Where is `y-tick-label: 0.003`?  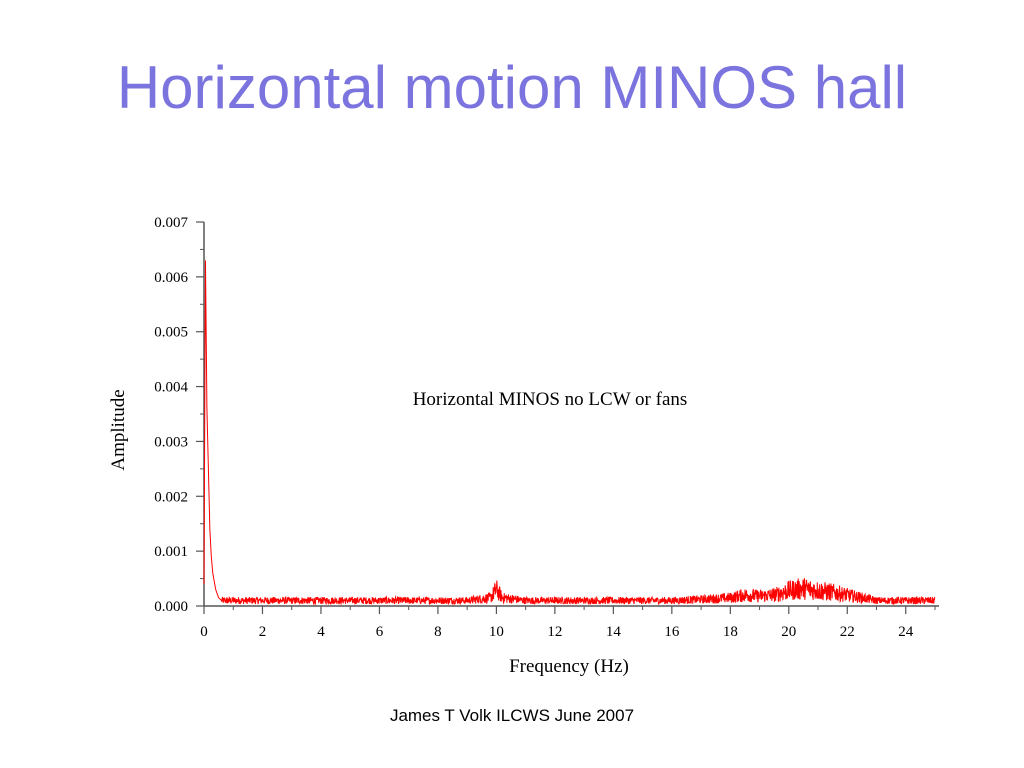
y-tick-label: 0.003 is located at coordinates (171, 442).